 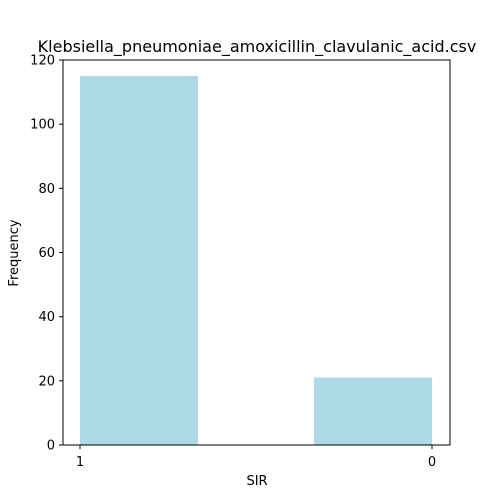 What do you see at coordinates (42, 61) in the screenshot?
I see `y-tick-label: 120` at bounding box center [42, 61].